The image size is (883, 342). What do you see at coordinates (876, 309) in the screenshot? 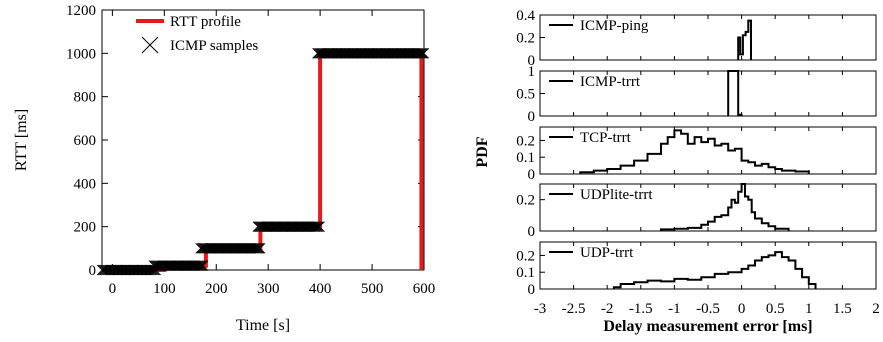
I see `x-tick-label: 2` at bounding box center [876, 309].